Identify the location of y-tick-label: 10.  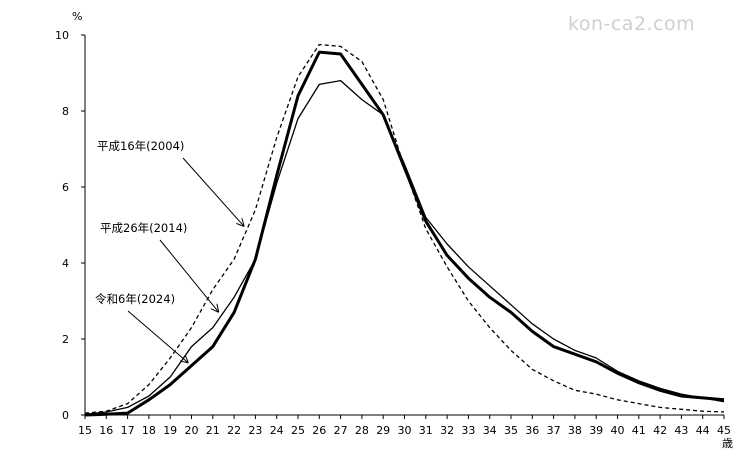
(62, 35).